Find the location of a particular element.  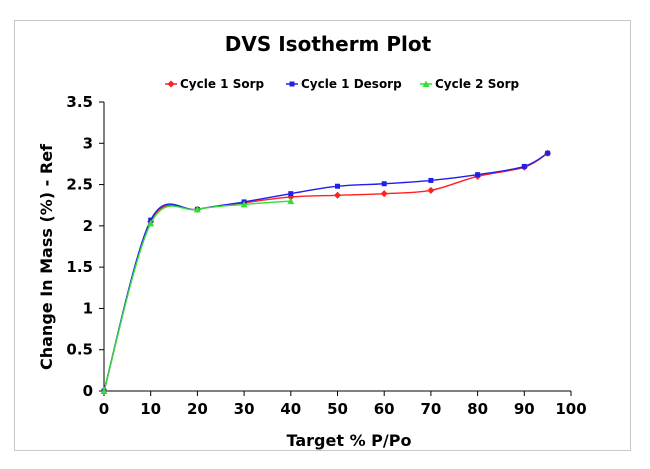

y-tick-label: 1.5 is located at coordinates (79, 267).